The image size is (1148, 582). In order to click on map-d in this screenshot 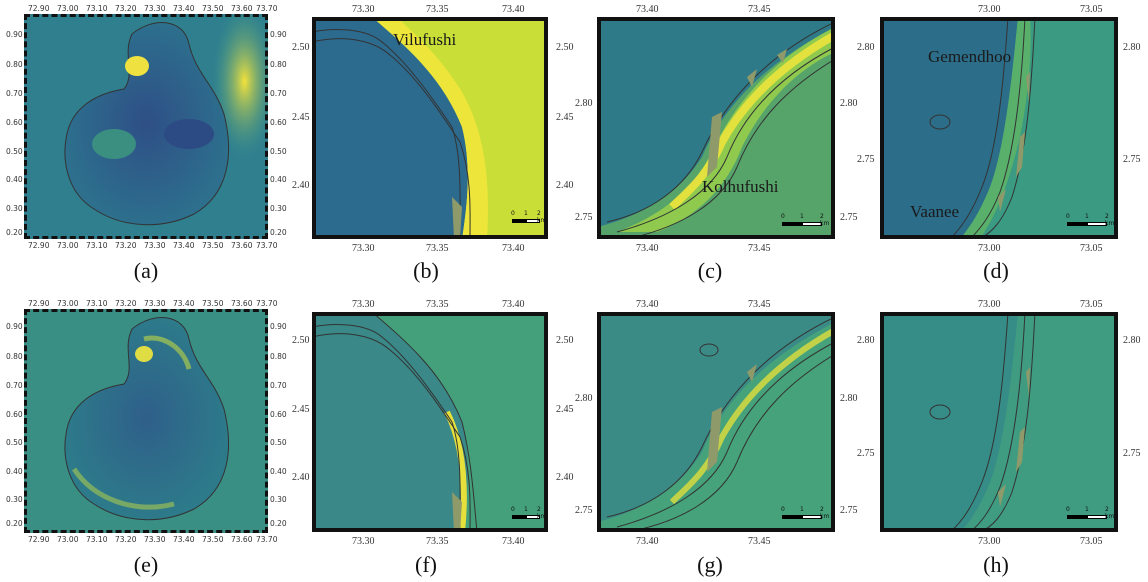, I will do `click(999, 128)`.